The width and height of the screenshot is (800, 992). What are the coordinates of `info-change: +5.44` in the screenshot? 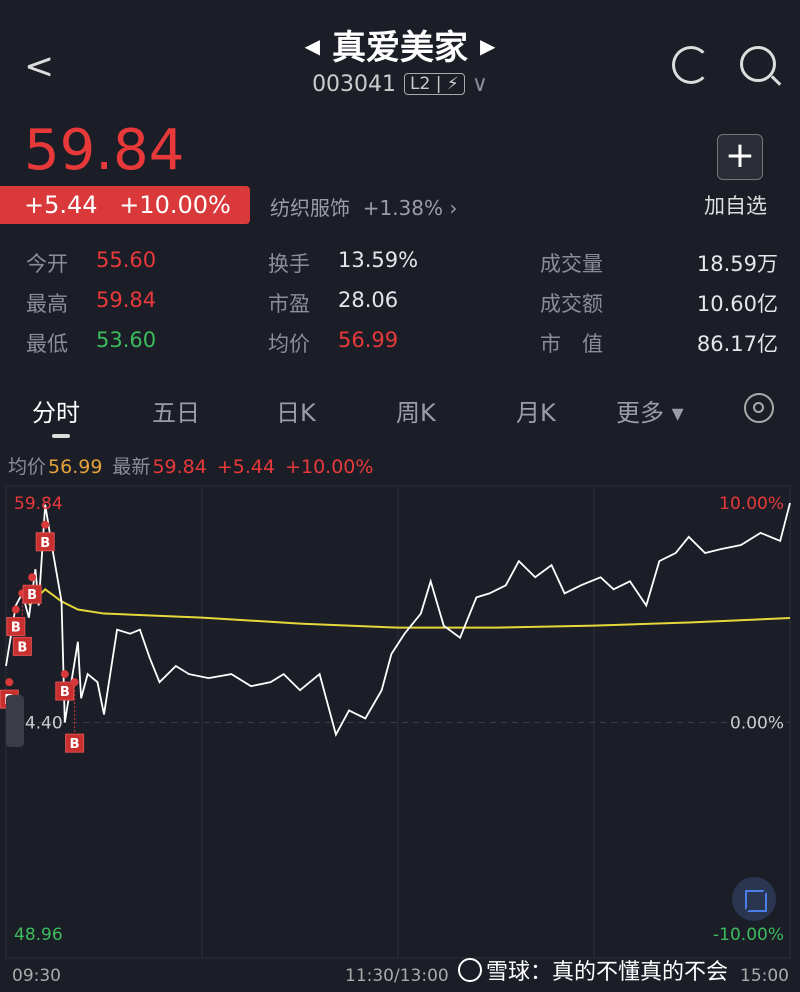 It's located at (246, 467).